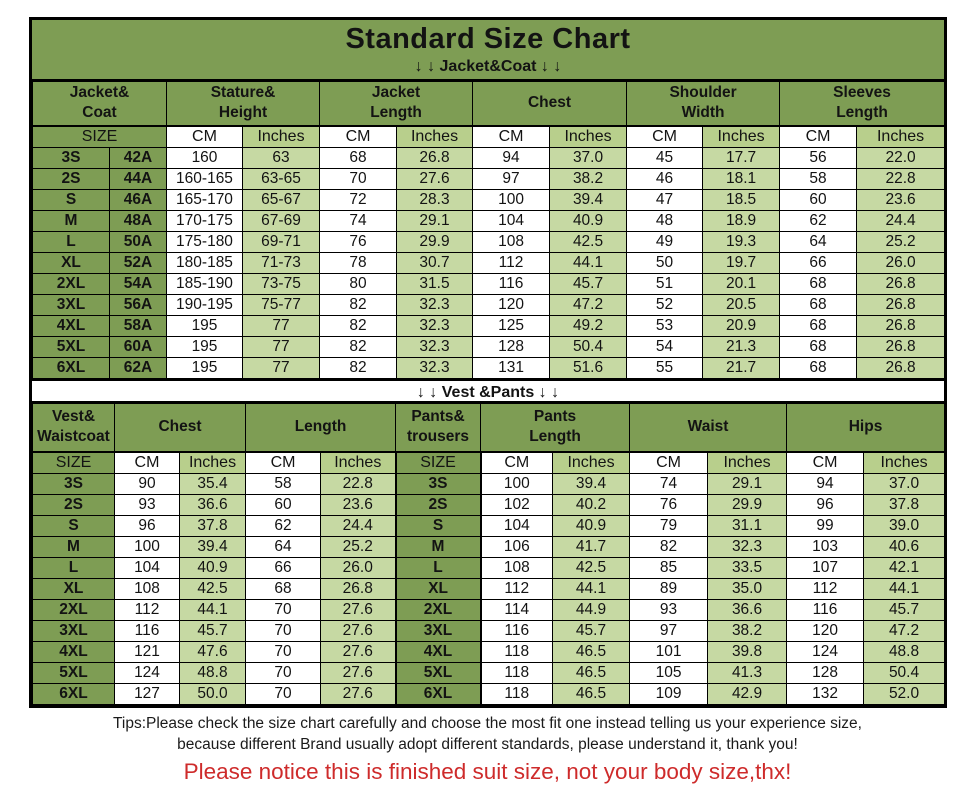  I want to click on cm-value-cell: 72, so click(358, 199).